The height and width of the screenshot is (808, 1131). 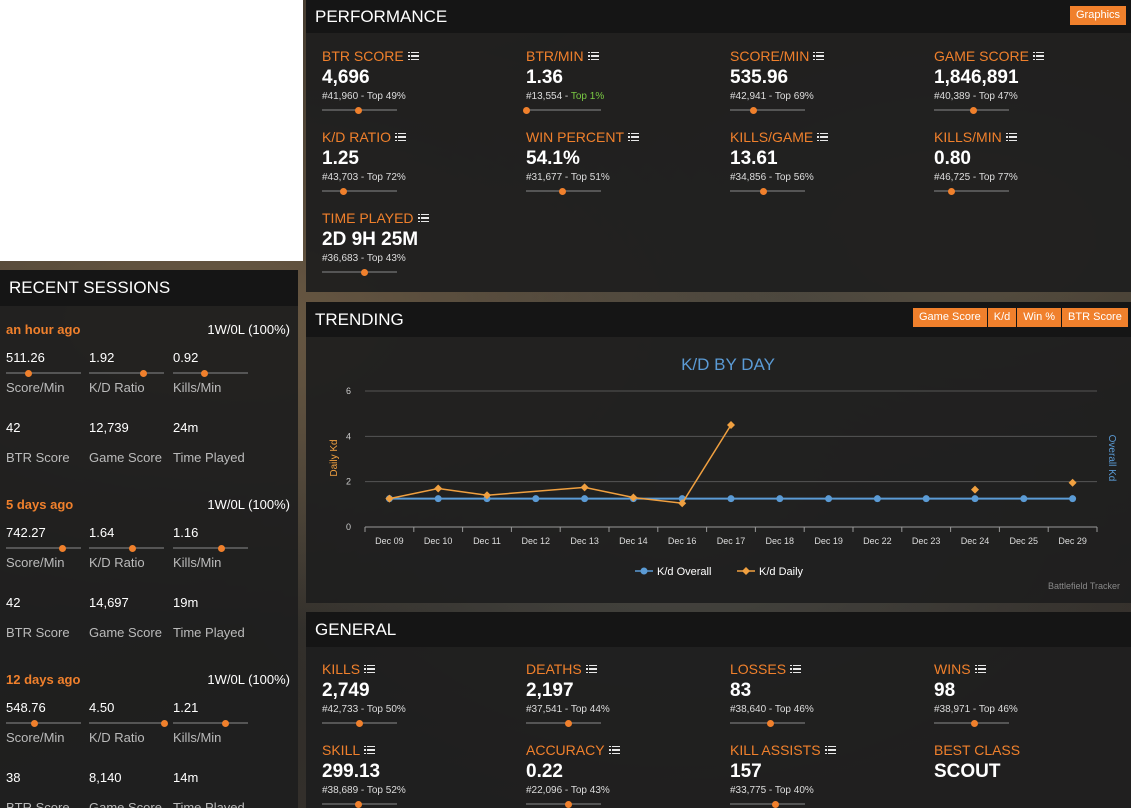 What do you see at coordinates (976, 77) in the screenshot?
I see `stat-value: 1,846,891` at bounding box center [976, 77].